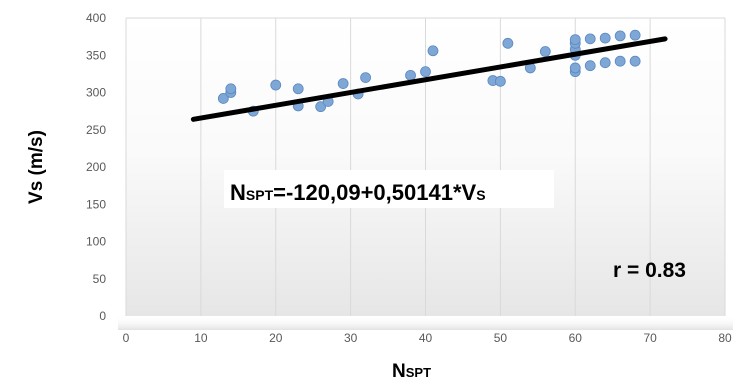 This screenshot has width=735, height=384. I want to click on y-tick-label: 50, so click(100, 279).